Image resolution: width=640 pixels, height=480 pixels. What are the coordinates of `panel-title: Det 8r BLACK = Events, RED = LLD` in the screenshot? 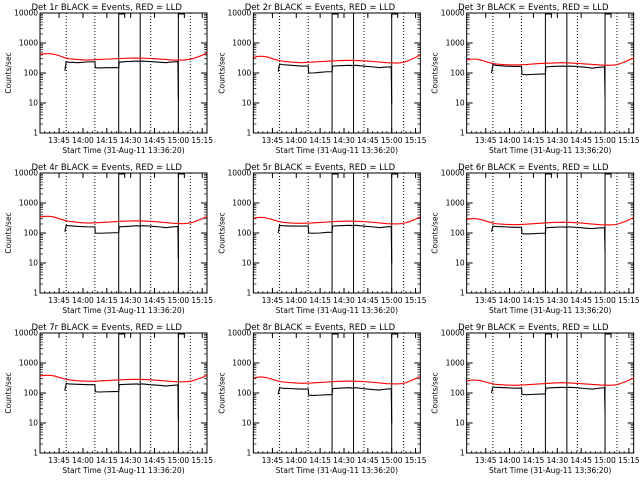 It's located at (320, 328).